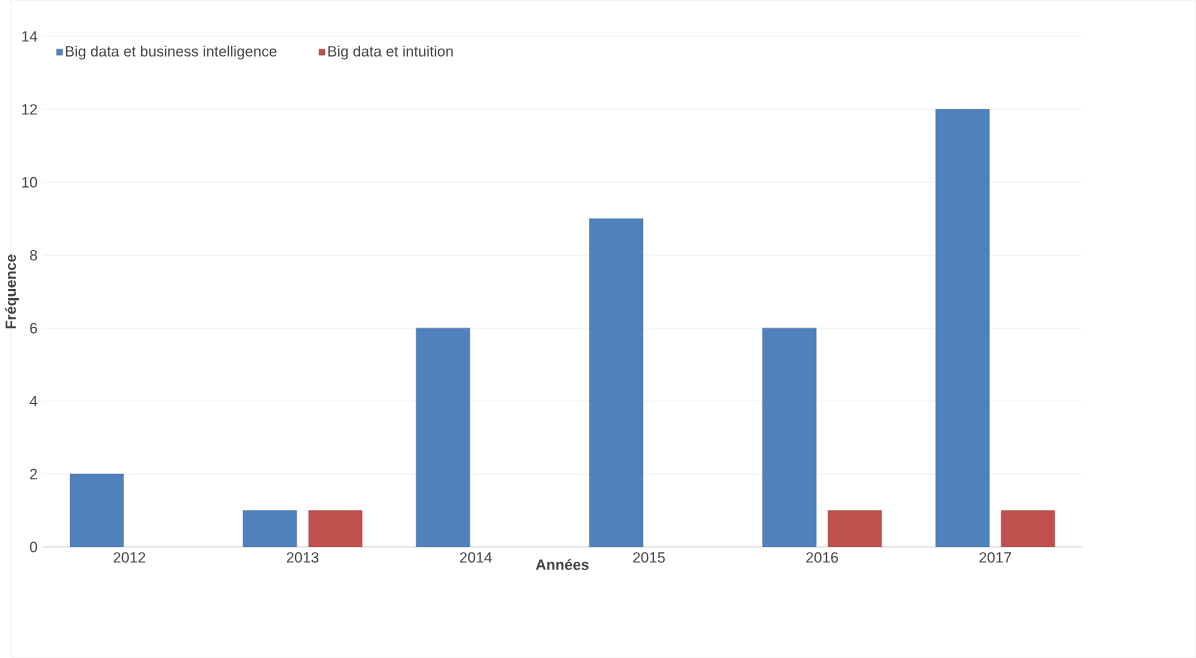 Image resolution: width=1196 pixels, height=658 pixels. I want to click on x-tick-label: 2015, so click(649, 557).